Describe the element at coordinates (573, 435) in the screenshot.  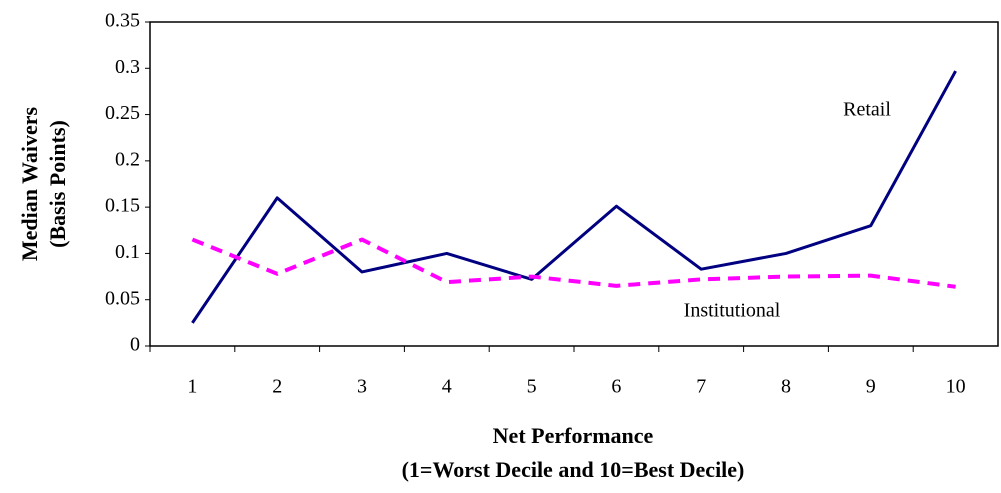
I see `x-axis-label: Net Performance` at that location.